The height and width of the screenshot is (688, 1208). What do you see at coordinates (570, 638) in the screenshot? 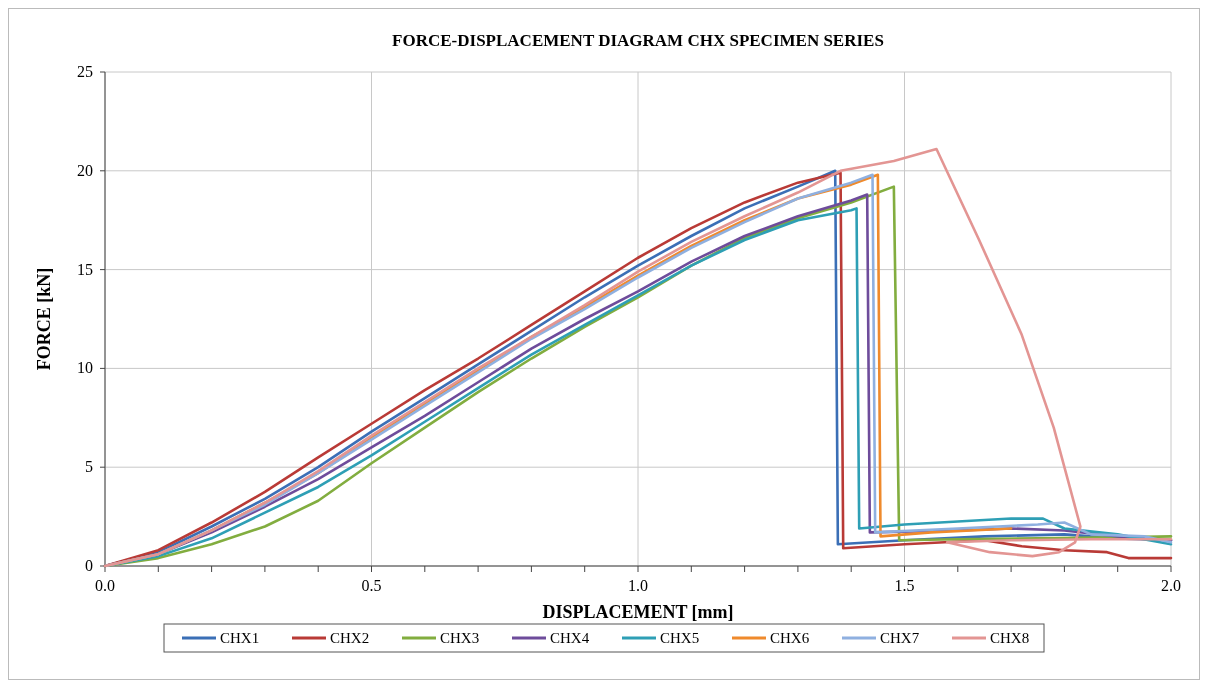
I see `legend-label: CHX4` at bounding box center [570, 638].